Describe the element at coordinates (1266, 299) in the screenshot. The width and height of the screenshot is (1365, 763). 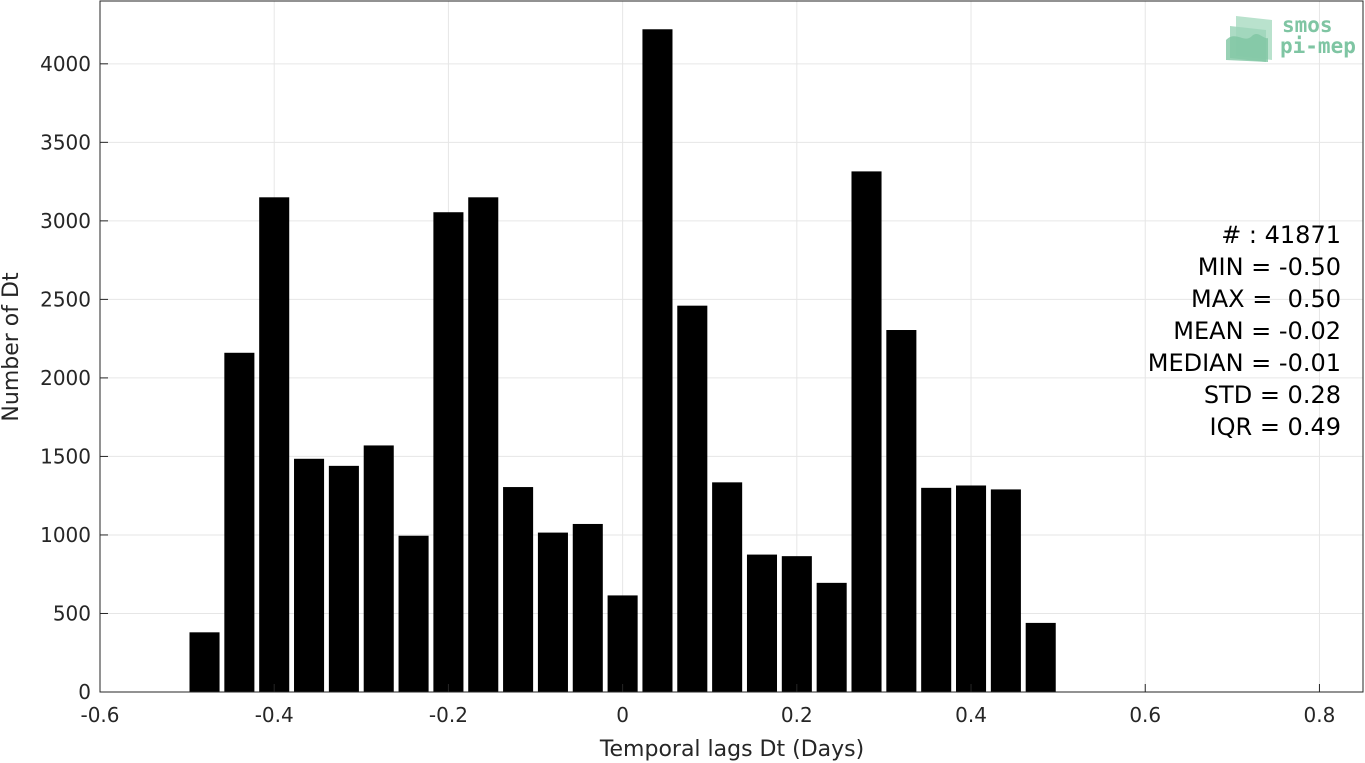
I see `stat-max: MAX = 0.50` at that location.